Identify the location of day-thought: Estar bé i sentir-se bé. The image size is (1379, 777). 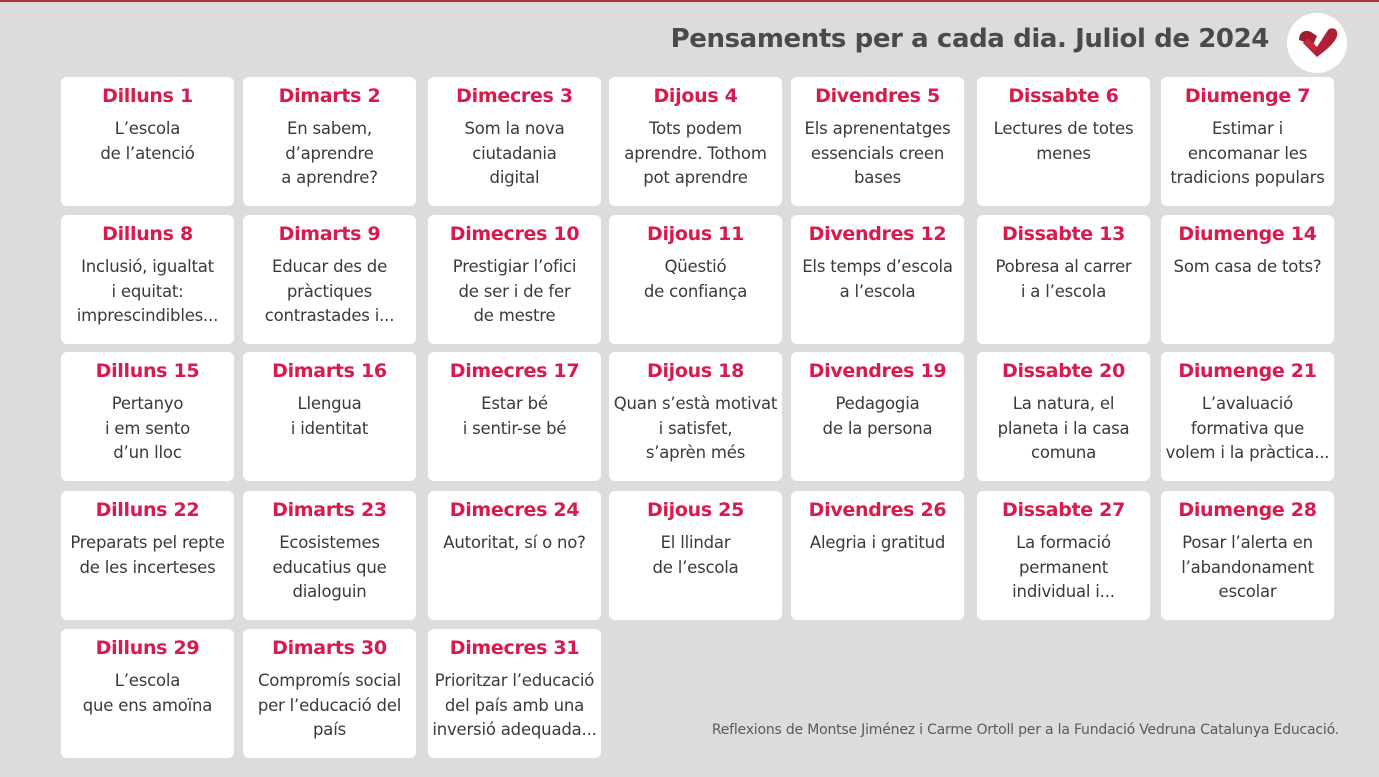
(514, 416).